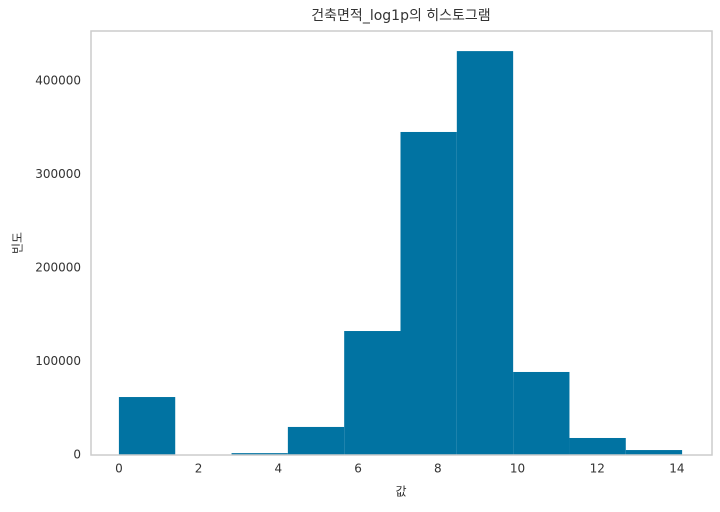  I want to click on y-tick-label: 300000, so click(58, 174).